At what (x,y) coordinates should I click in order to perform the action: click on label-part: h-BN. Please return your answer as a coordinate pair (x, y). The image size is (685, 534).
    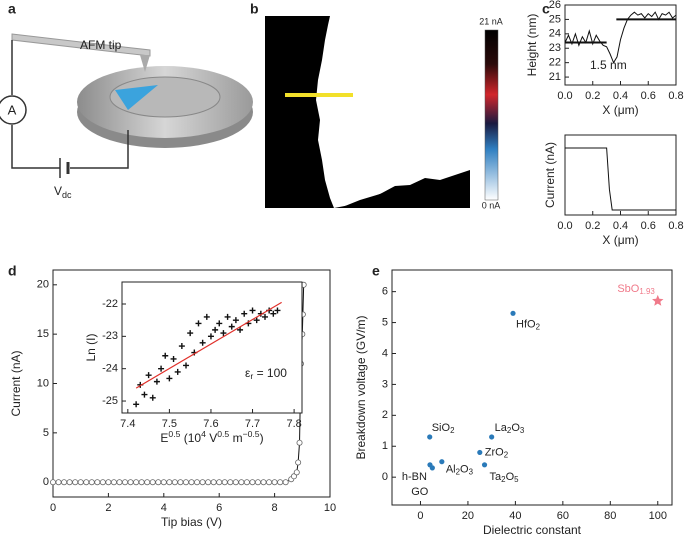
    Looking at the image, I should click on (414, 477).